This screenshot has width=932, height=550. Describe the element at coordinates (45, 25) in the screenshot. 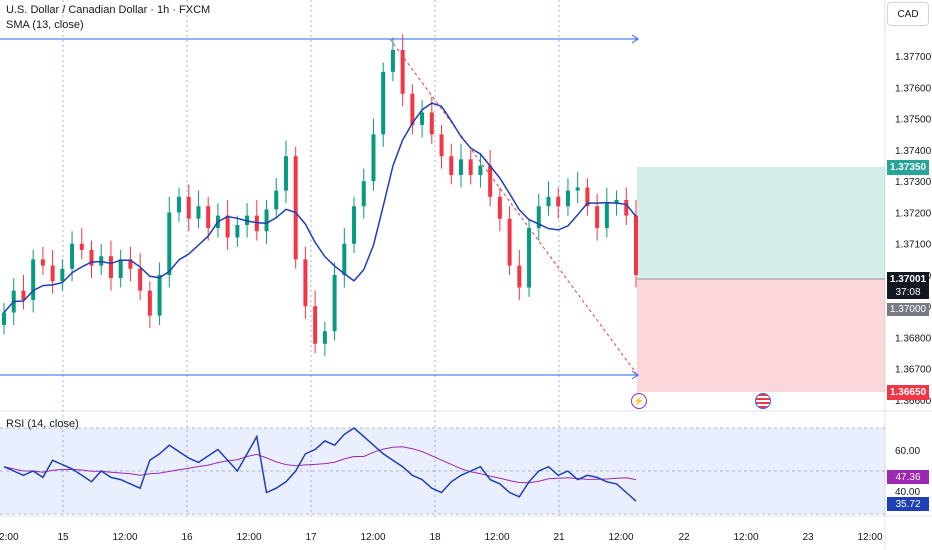

I see `sma-legend: SMA (13, close)` at that location.